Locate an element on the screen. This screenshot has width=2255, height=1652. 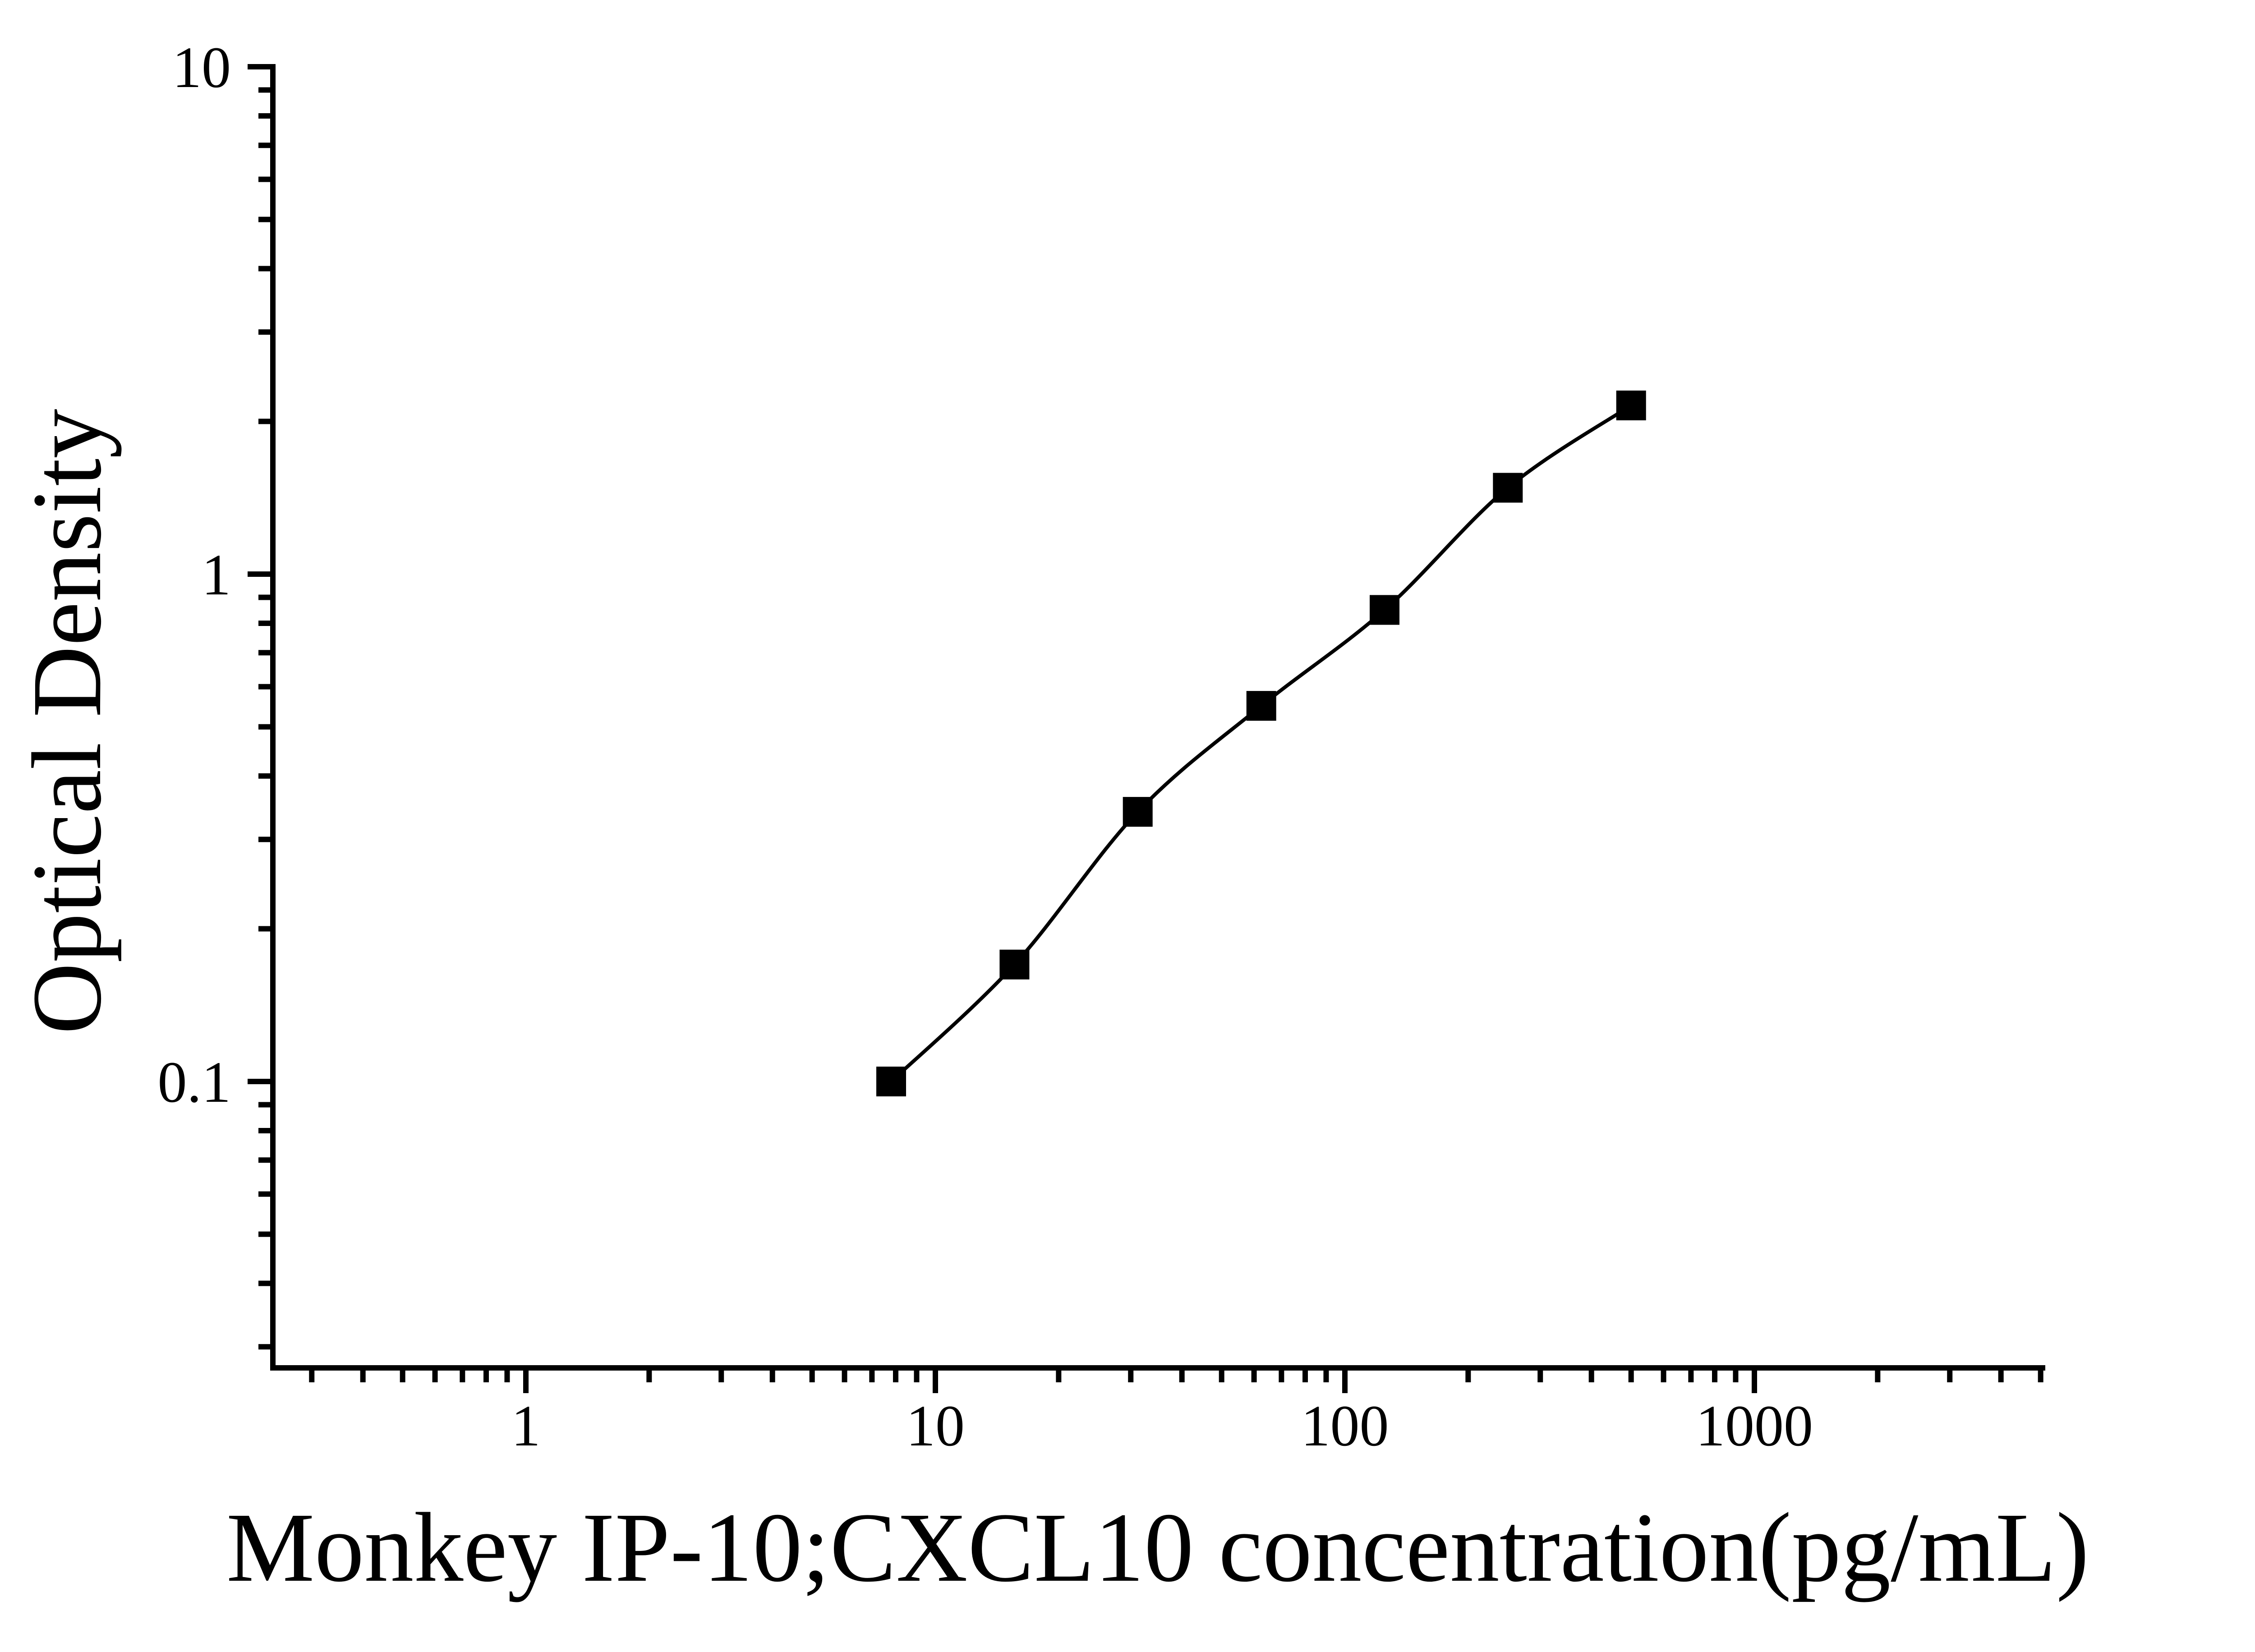
x-axis: 1 10 100 1000 is located at coordinates (1157, 1412).